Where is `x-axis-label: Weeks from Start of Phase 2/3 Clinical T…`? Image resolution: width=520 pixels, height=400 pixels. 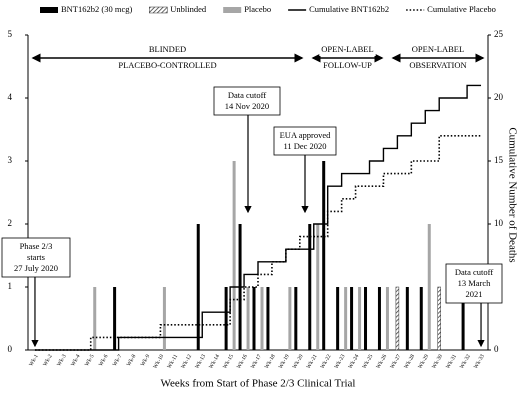
x-axis-label: Weeks from Start of Phase 2/3 Clinical T… is located at coordinates (258, 384).